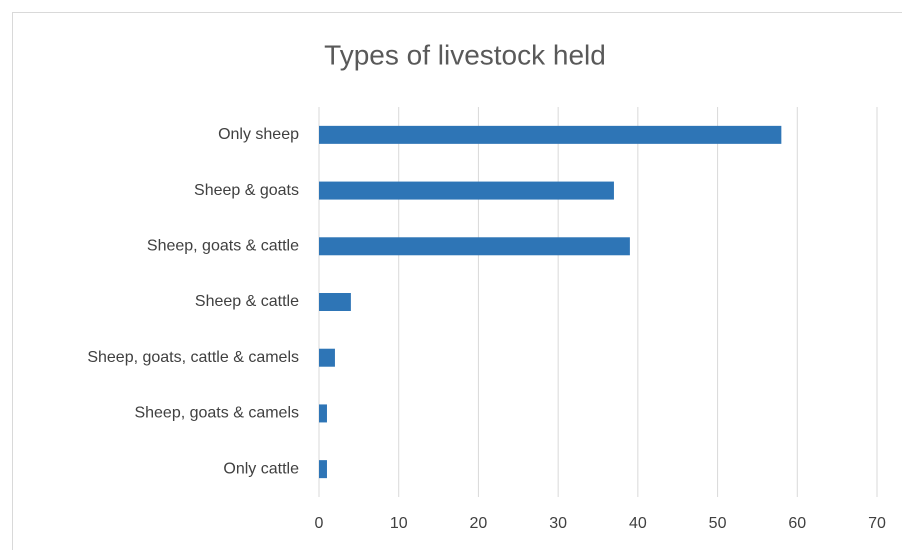 The height and width of the screenshot is (550, 902). I want to click on x-tick-label: 10, so click(399, 523).